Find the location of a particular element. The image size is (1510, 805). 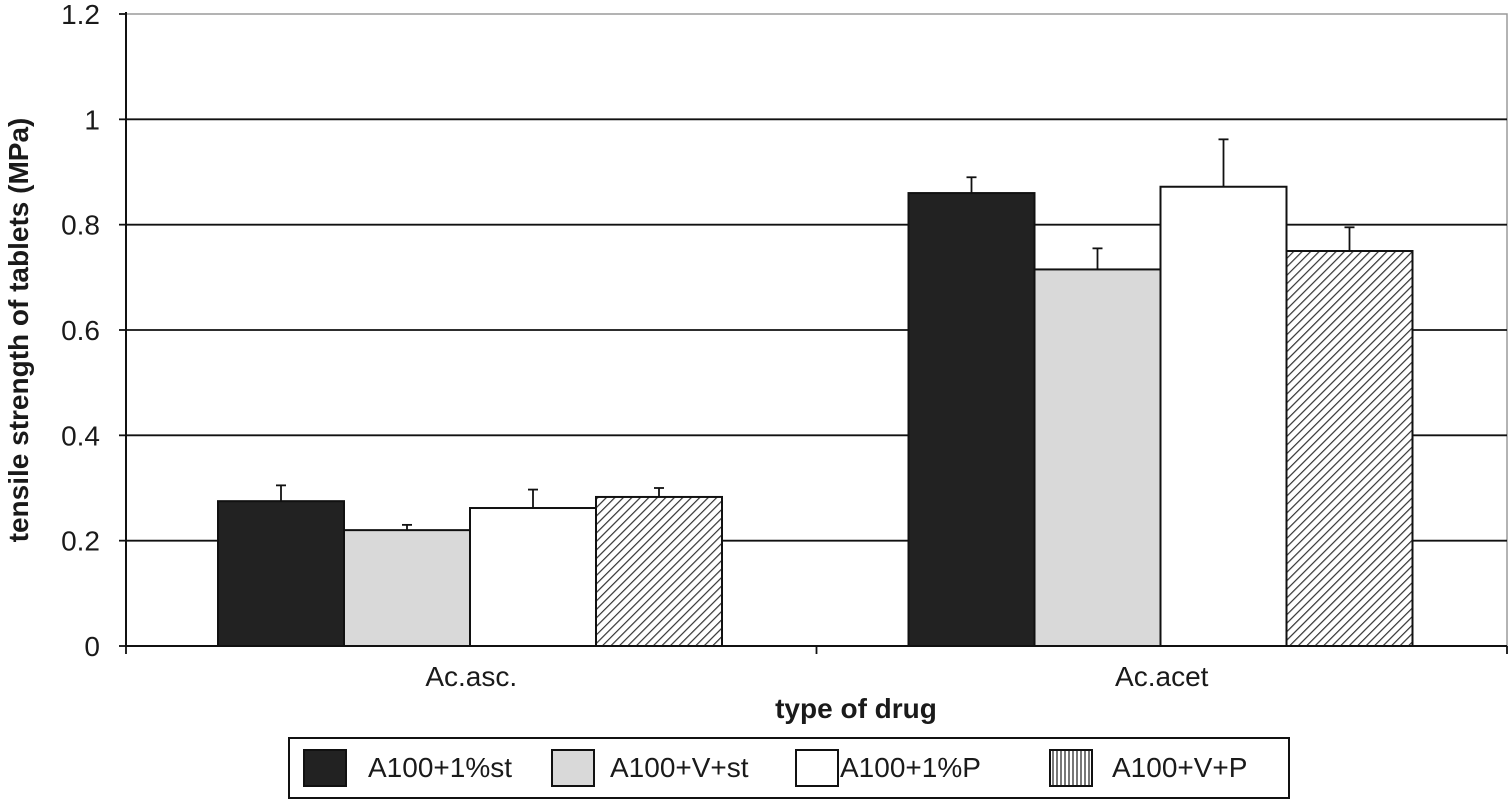

x-axis-title: type of drug is located at coordinates (856, 708).